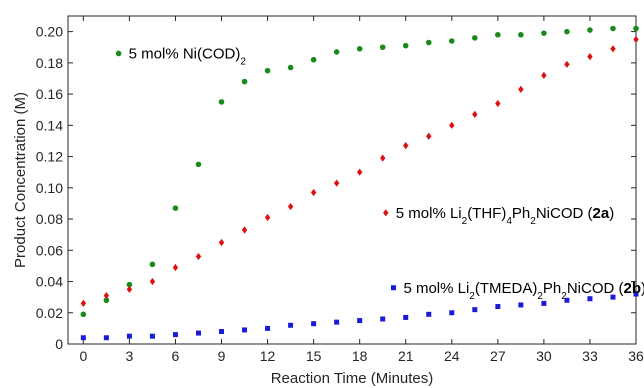 The image size is (644, 388). I want to click on label-part: 5 mol% Ni(COD), so click(185, 53).